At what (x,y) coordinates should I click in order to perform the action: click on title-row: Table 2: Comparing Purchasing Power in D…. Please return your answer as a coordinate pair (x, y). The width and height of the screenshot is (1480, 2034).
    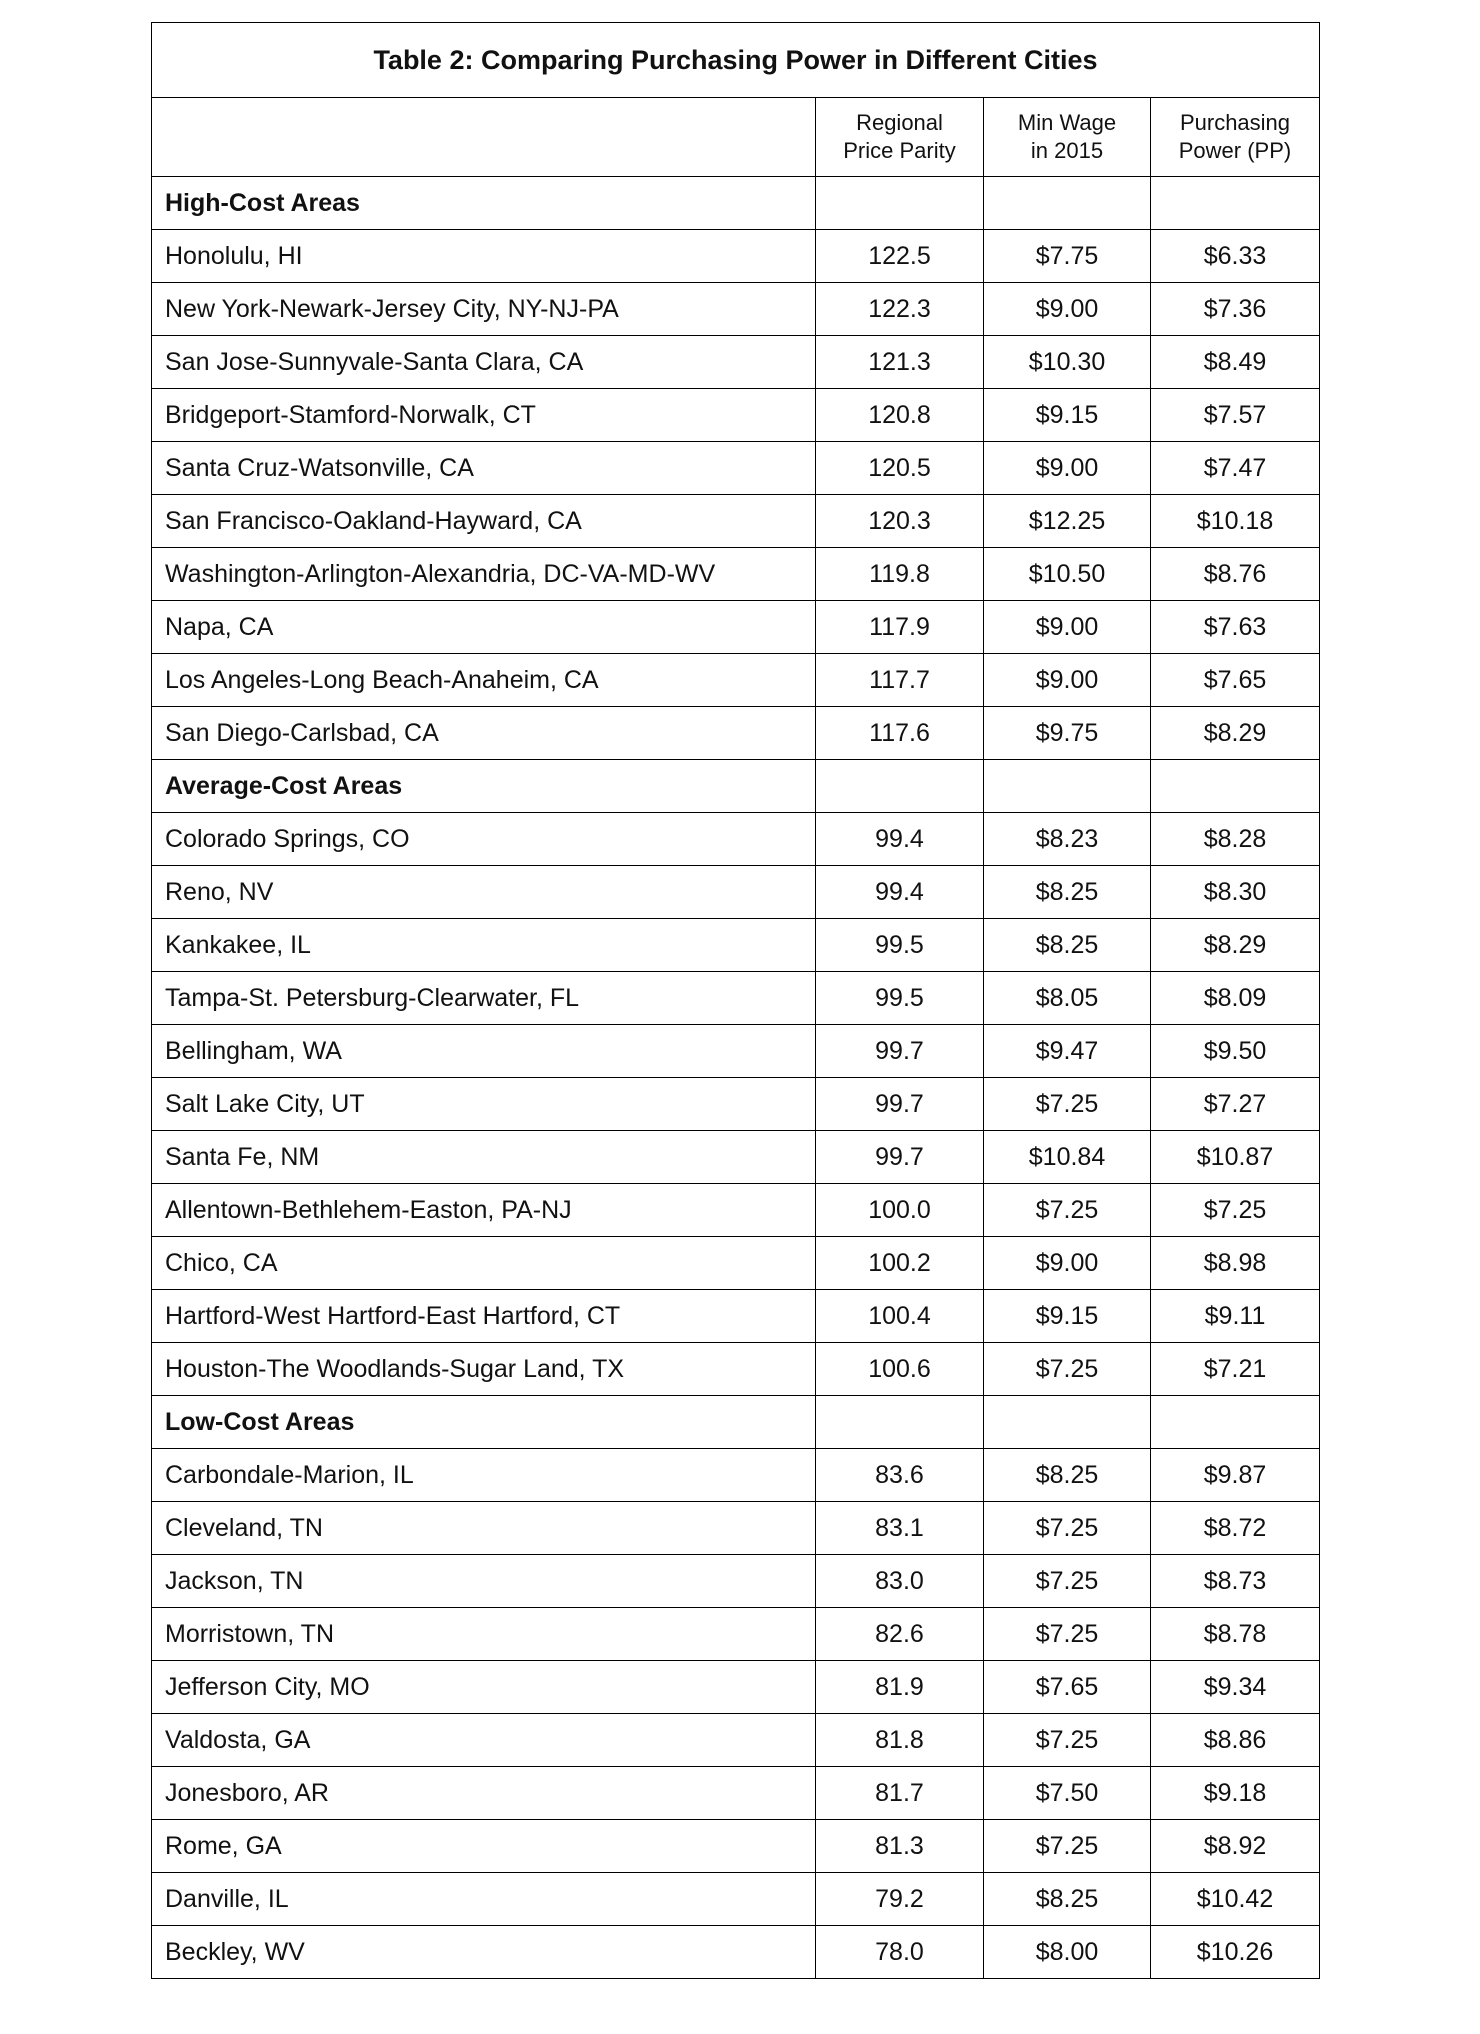
    Looking at the image, I should click on (735, 60).